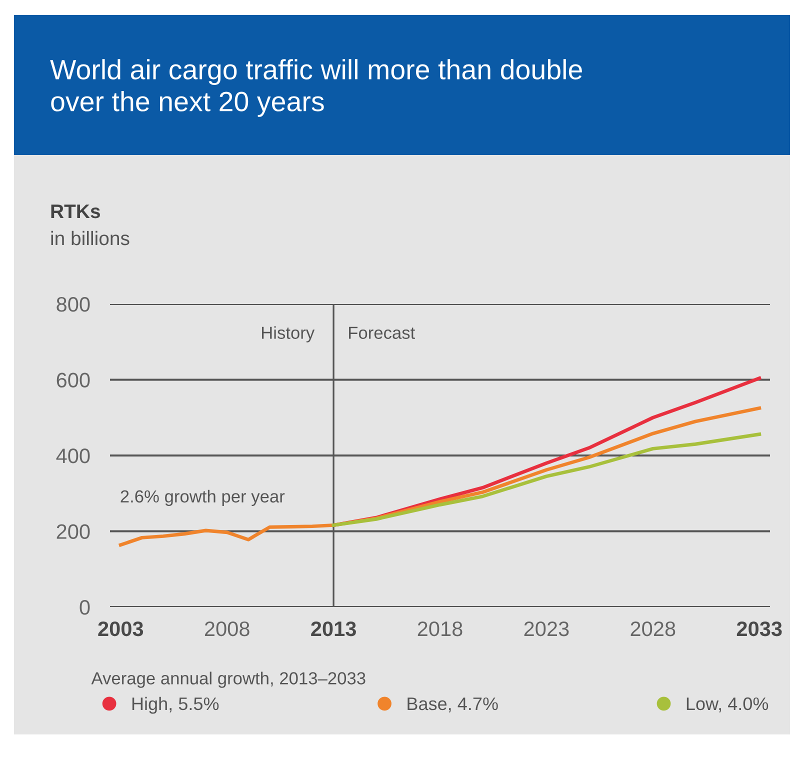 The height and width of the screenshot is (765, 798). Describe the element at coordinates (175, 705) in the screenshot. I see `legend-label: High, 5.5%` at that location.